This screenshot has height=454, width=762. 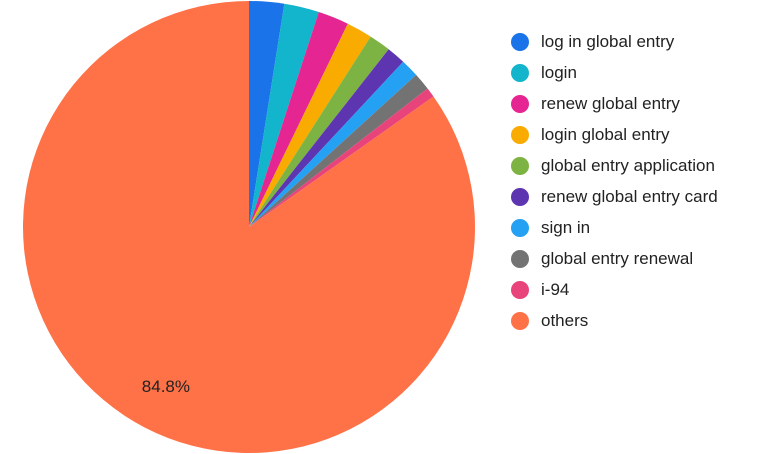 What do you see at coordinates (617, 228) in the screenshot?
I see `legend-item: sign in` at bounding box center [617, 228].